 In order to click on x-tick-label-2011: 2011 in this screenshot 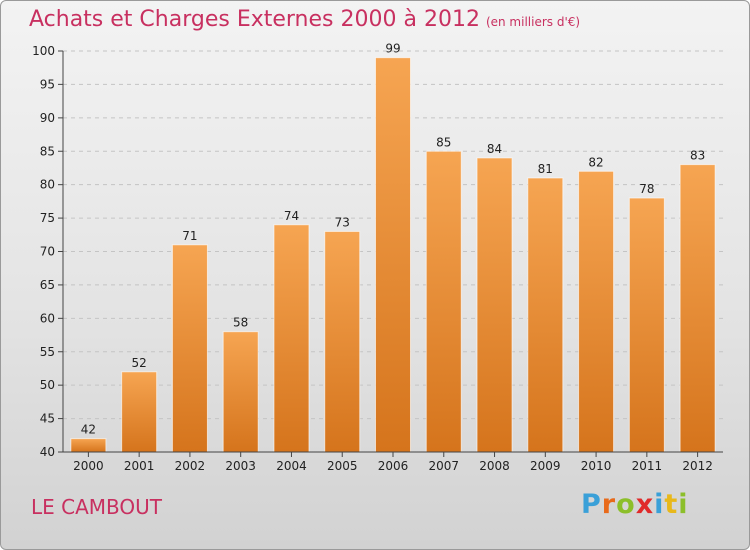, I will do `click(647, 466)`.